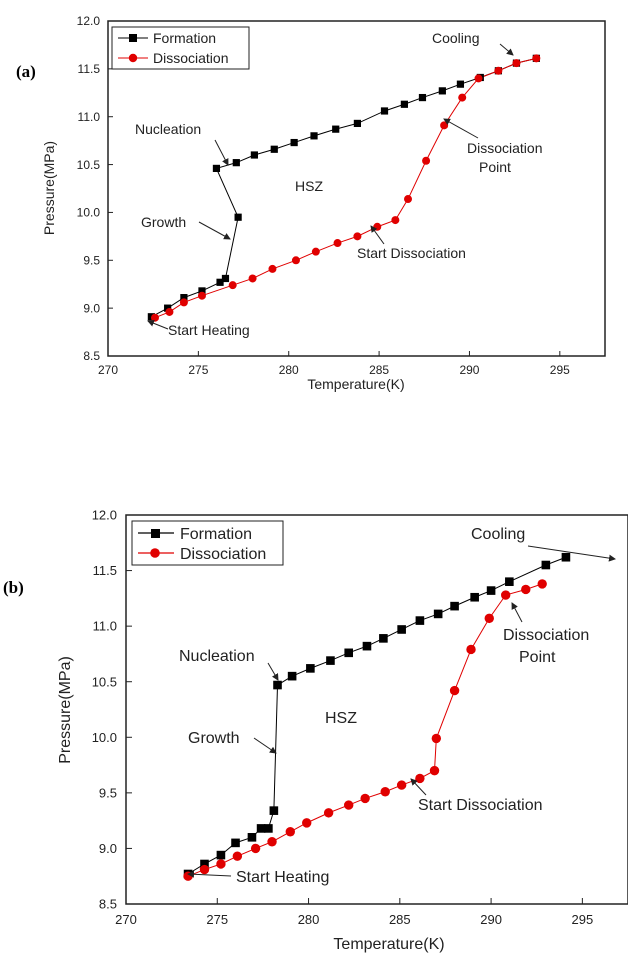 This screenshot has height=957, width=628. What do you see at coordinates (355, 384) in the screenshot?
I see `x-axis-label-a: Temperature(K)` at bounding box center [355, 384].